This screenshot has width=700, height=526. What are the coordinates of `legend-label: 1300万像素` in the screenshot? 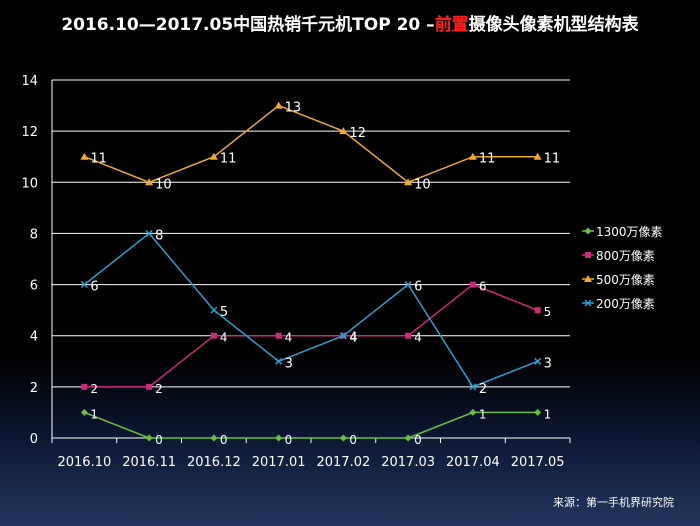 It's located at (629, 232).